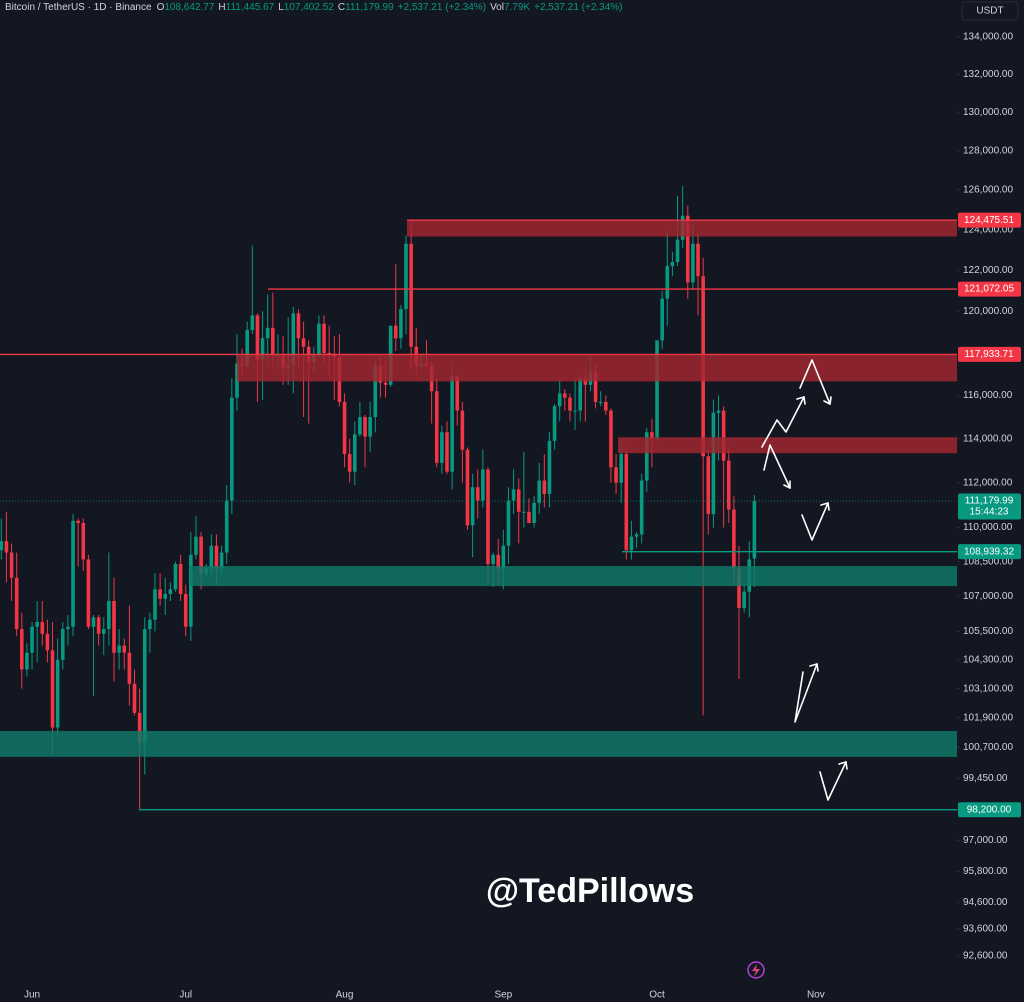 The image size is (1024, 1002). I want to click on y-tick-label: 104,300.00, so click(988, 660).